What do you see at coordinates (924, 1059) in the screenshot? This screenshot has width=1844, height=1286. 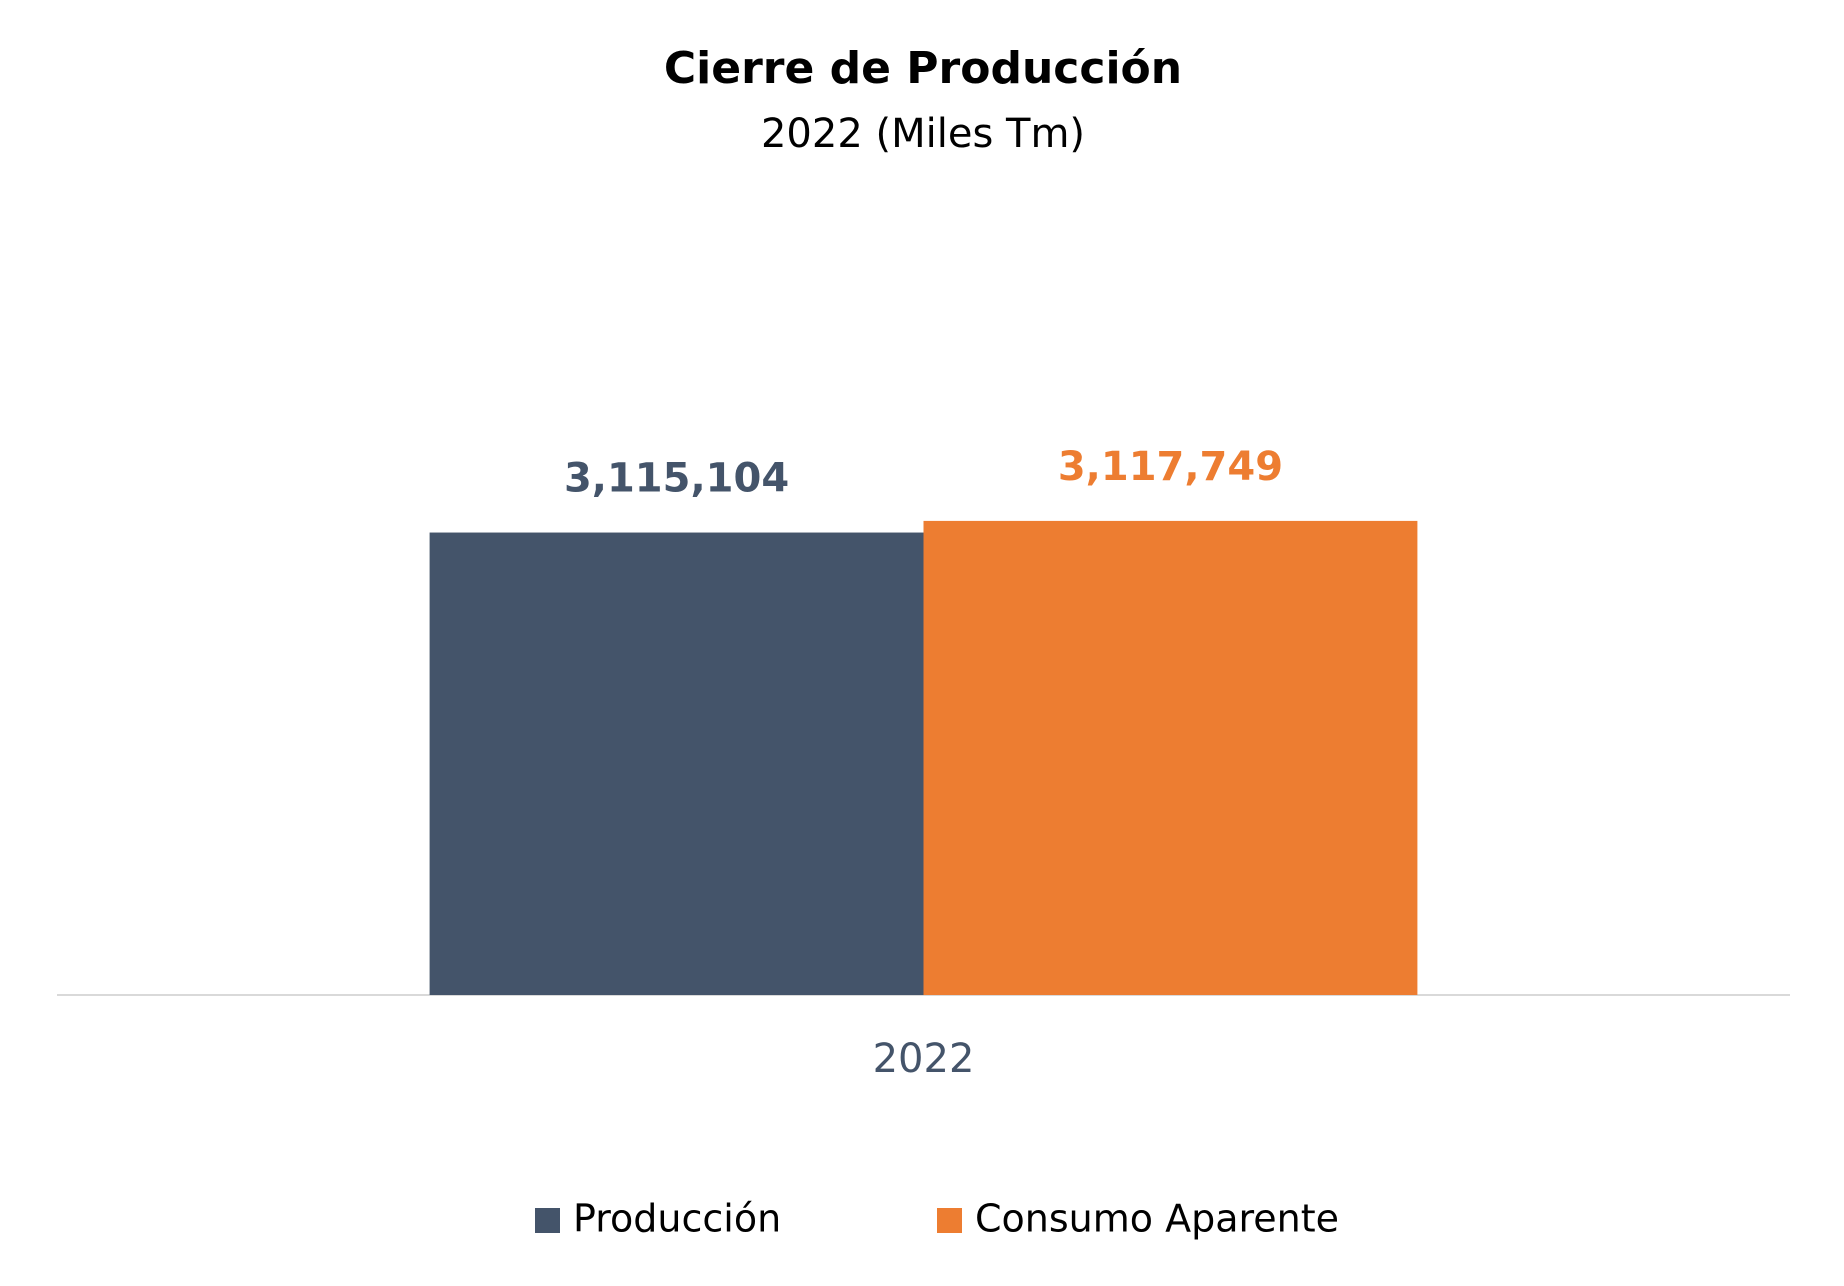 I see `x-tick-label: 2022` at bounding box center [924, 1059].